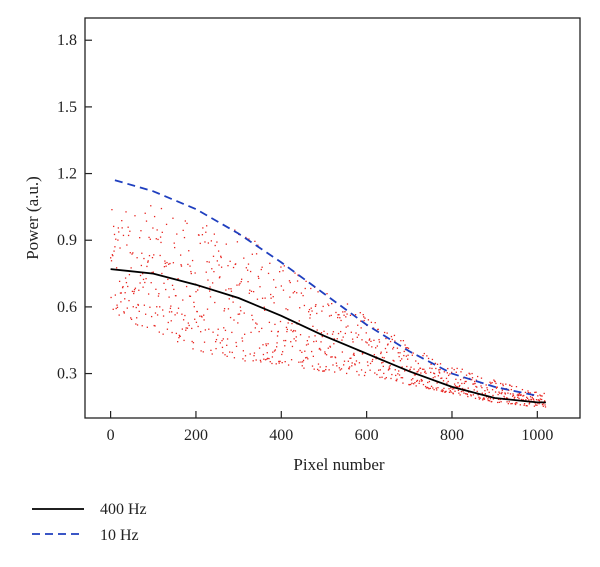  What do you see at coordinates (89, 522) in the screenshot?
I see `legend: 400 Hz 10 Hz` at bounding box center [89, 522].